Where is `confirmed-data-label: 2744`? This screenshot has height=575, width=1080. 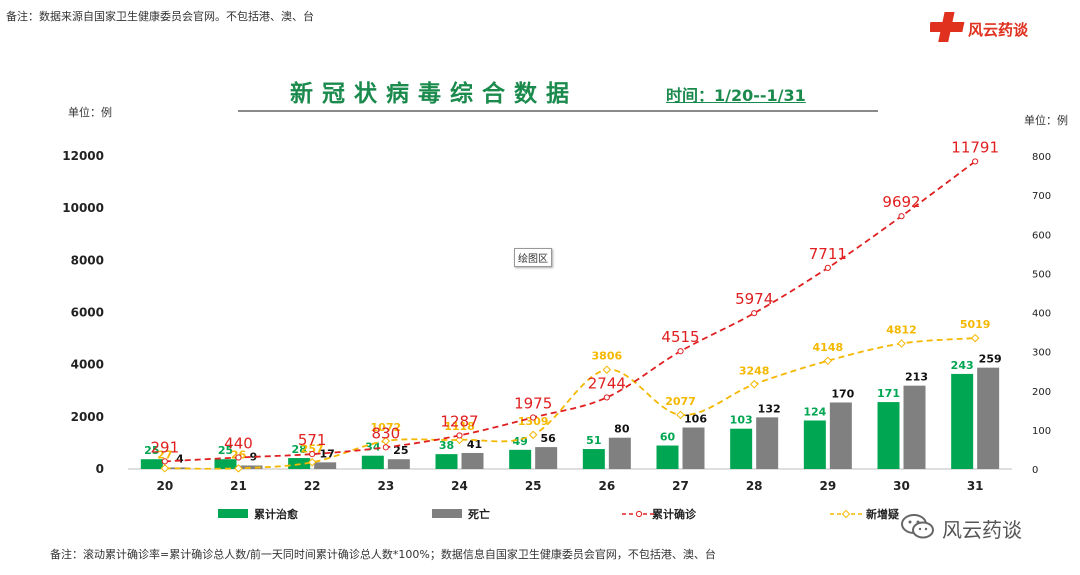
confirmed-data-label: 2744 is located at coordinates (607, 383).